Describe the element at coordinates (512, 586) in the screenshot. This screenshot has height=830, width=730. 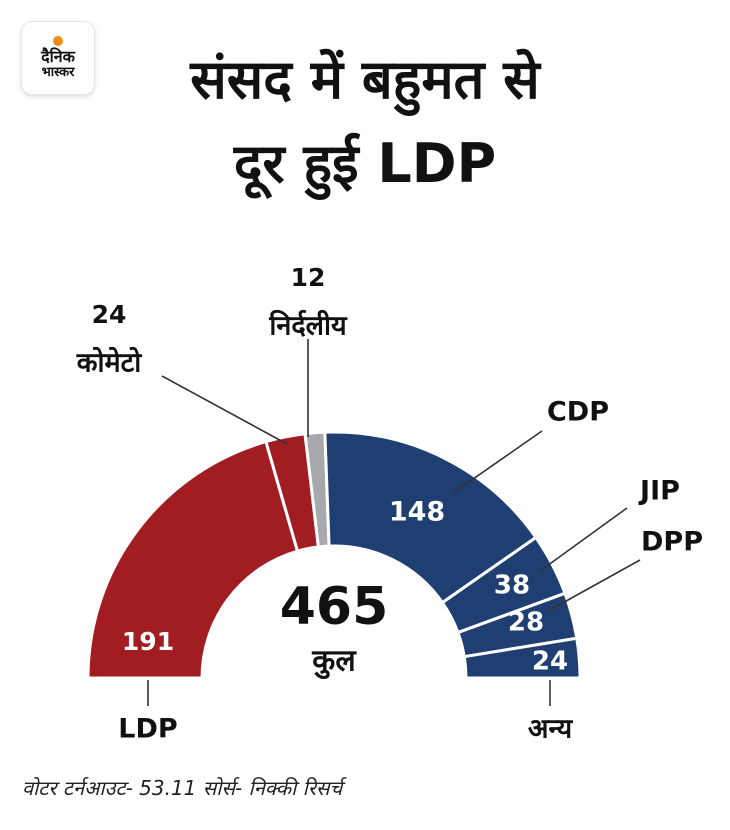
I see `value-label-5: 38` at that location.